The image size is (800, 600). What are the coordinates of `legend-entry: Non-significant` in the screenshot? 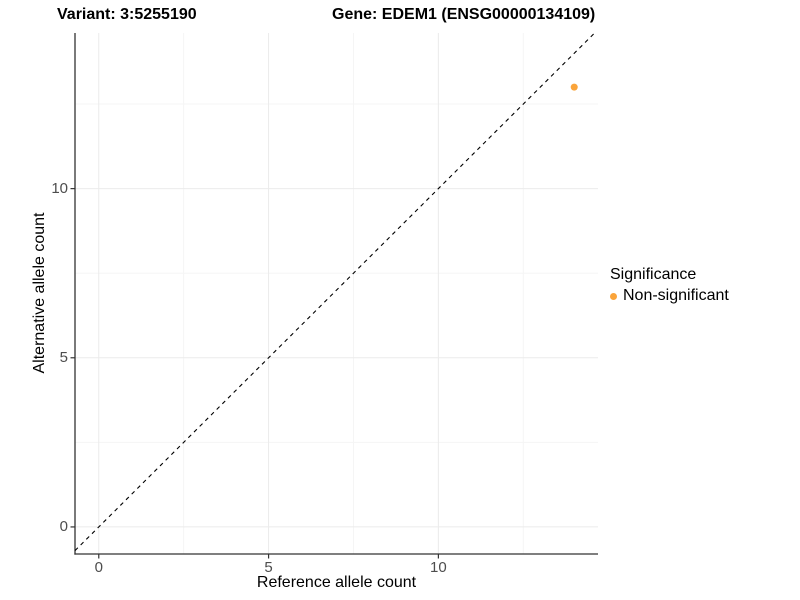 It's located at (705, 296).